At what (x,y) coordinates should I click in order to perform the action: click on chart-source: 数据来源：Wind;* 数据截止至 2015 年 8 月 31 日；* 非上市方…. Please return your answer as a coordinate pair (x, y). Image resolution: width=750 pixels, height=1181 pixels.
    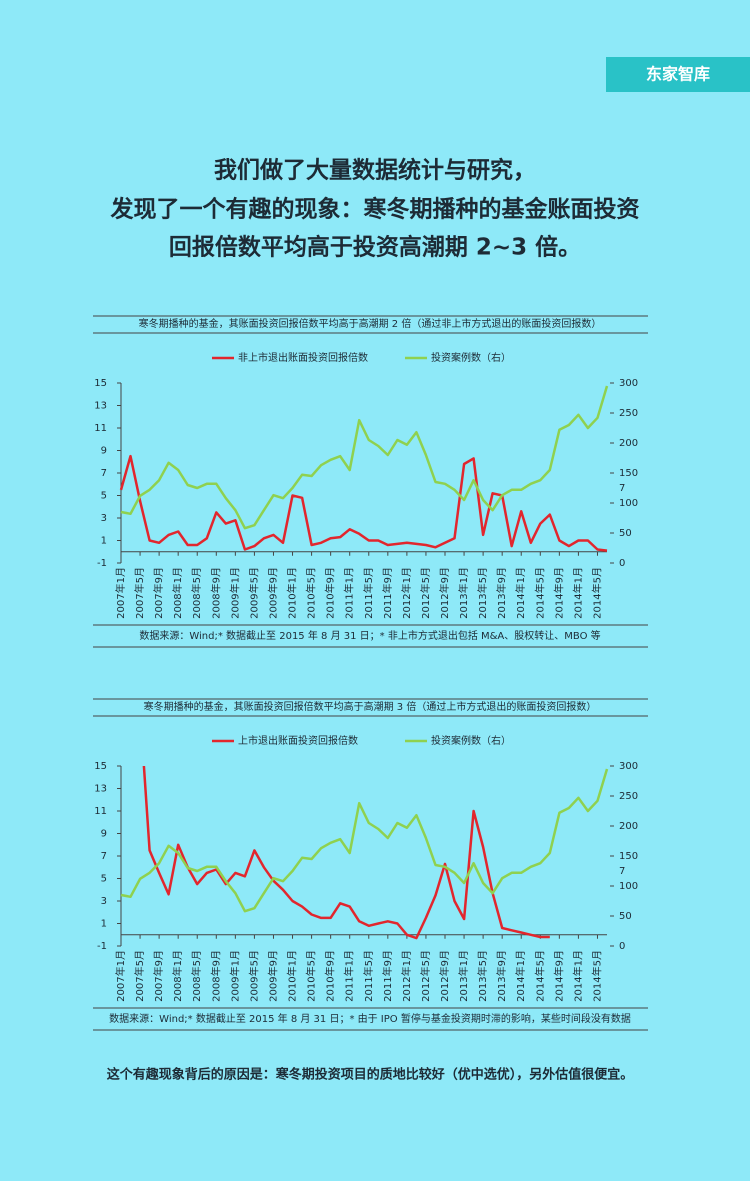
    Looking at the image, I should click on (369, 635).